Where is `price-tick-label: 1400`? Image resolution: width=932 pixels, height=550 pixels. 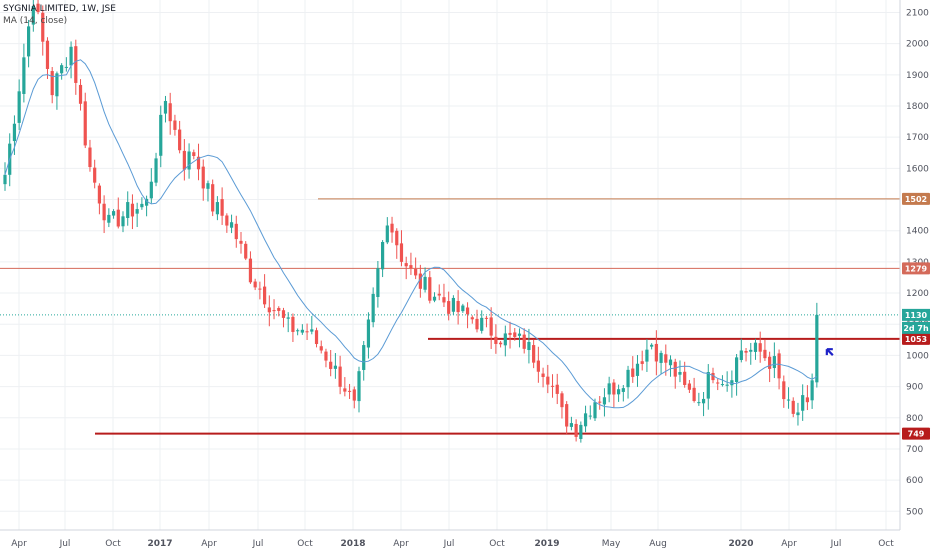
price-tick-label: 1400 is located at coordinates (917, 232).